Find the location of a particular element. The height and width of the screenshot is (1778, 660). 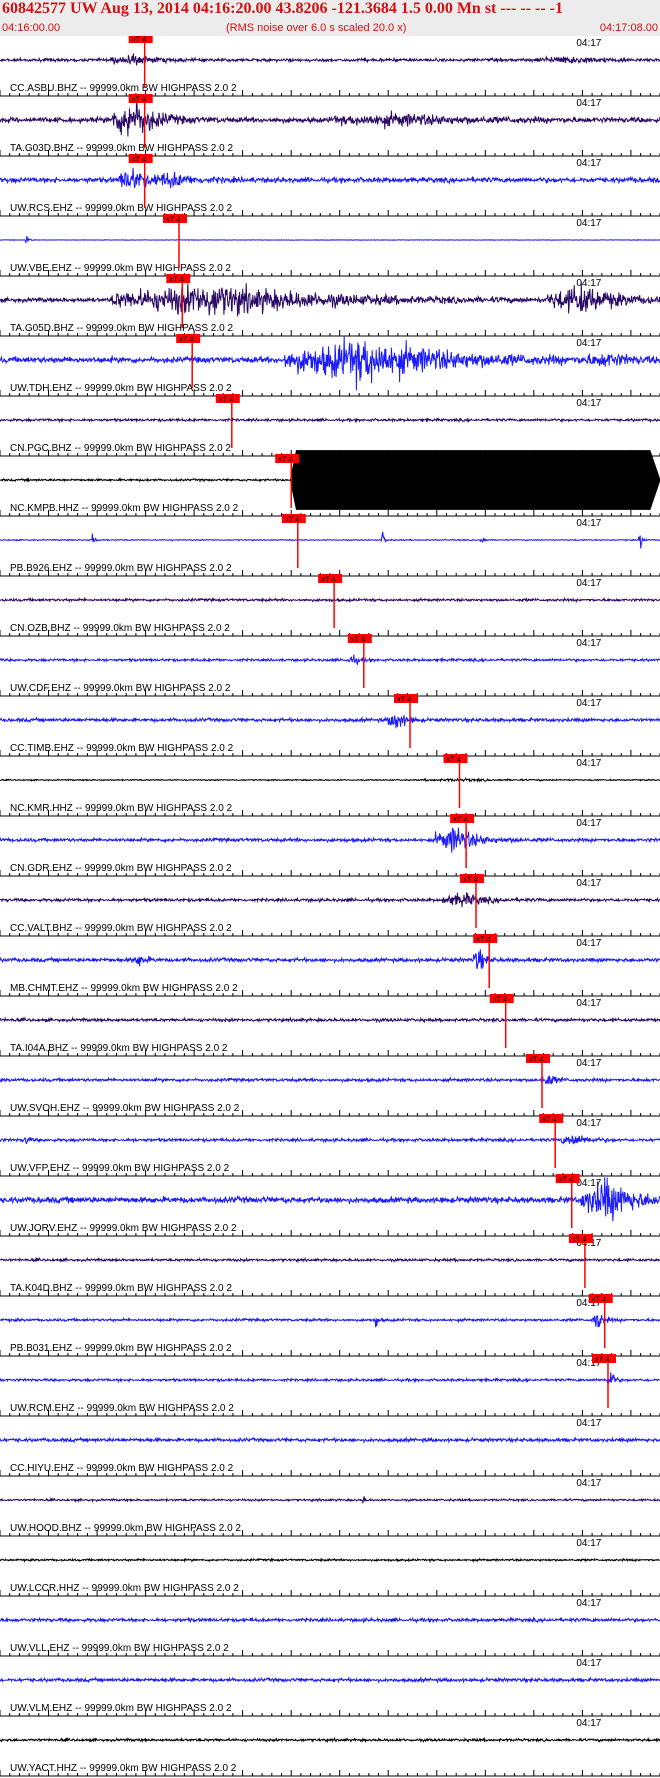

start-time: 04:16:00.00 is located at coordinates (31, 28).